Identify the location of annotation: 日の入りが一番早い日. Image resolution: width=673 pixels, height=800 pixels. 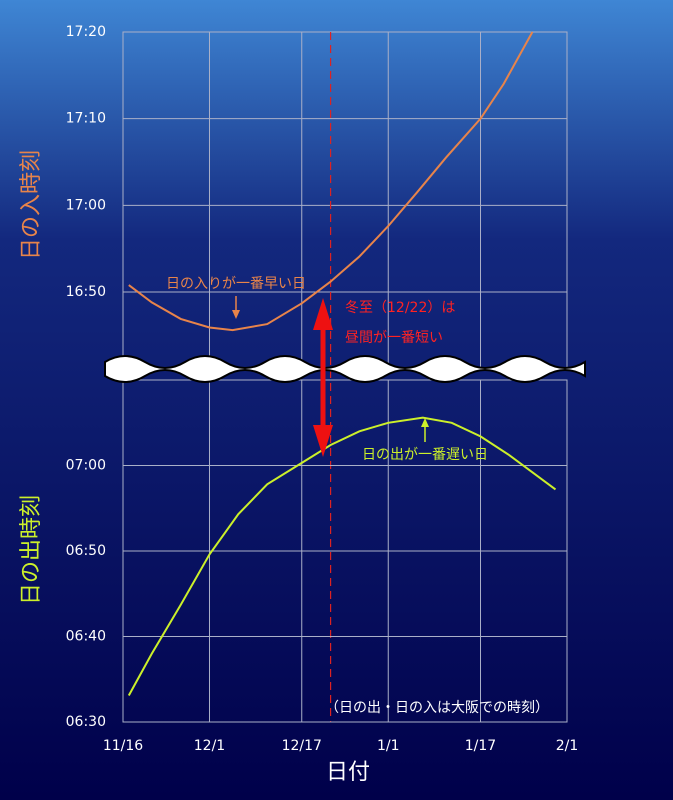
(236, 284).